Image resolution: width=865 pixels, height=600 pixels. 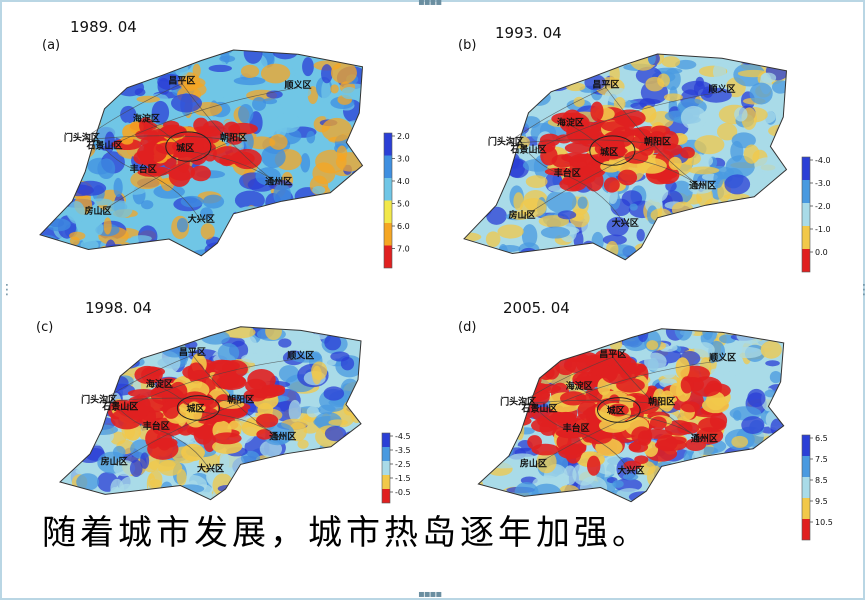 What do you see at coordinates (403, 226) in the screenshot?
I see `legend-tick: 6.0` at bounding box center [403, 226].